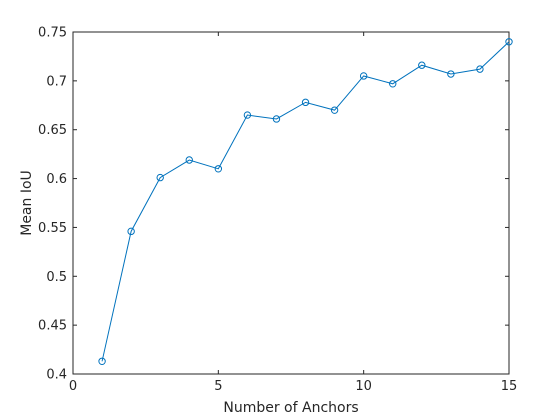 The image size is (560, 420). Describe the element at coordinates (52, 33) in the screenshot. I see `y-tick-label: 0.75` at that location.